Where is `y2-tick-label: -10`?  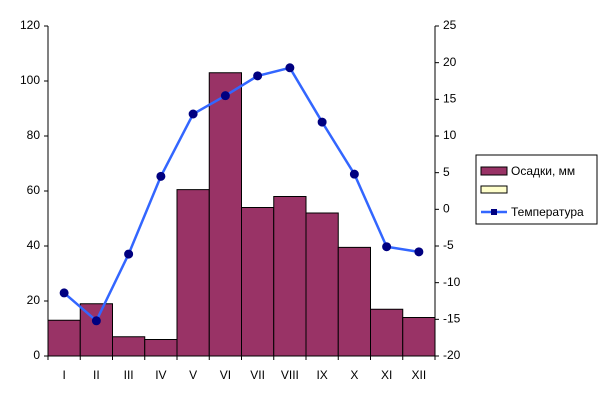
y2-tick-label: -10 is located at coordinates (452, 282).